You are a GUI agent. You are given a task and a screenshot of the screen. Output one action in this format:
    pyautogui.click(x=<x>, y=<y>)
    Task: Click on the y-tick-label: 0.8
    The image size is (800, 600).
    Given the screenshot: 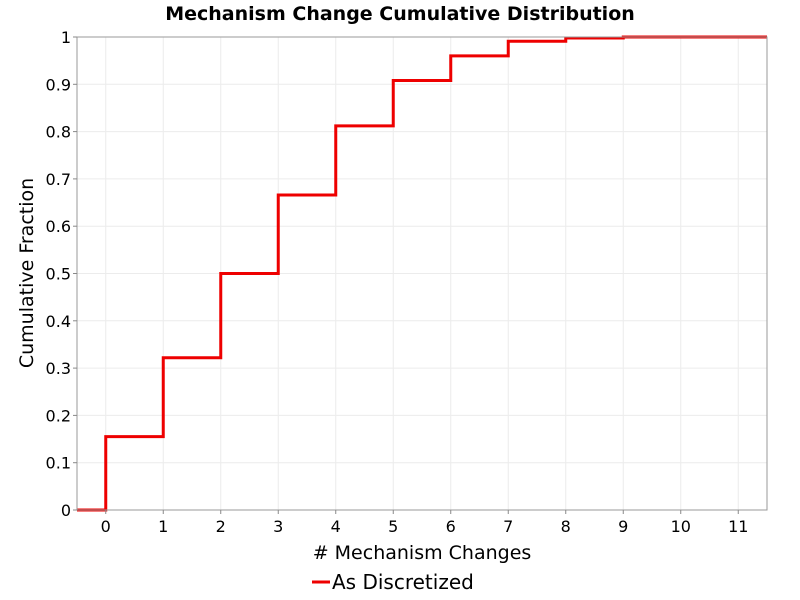 What is the action you would take?
    pyautogui.click(x=58, y=132)
    